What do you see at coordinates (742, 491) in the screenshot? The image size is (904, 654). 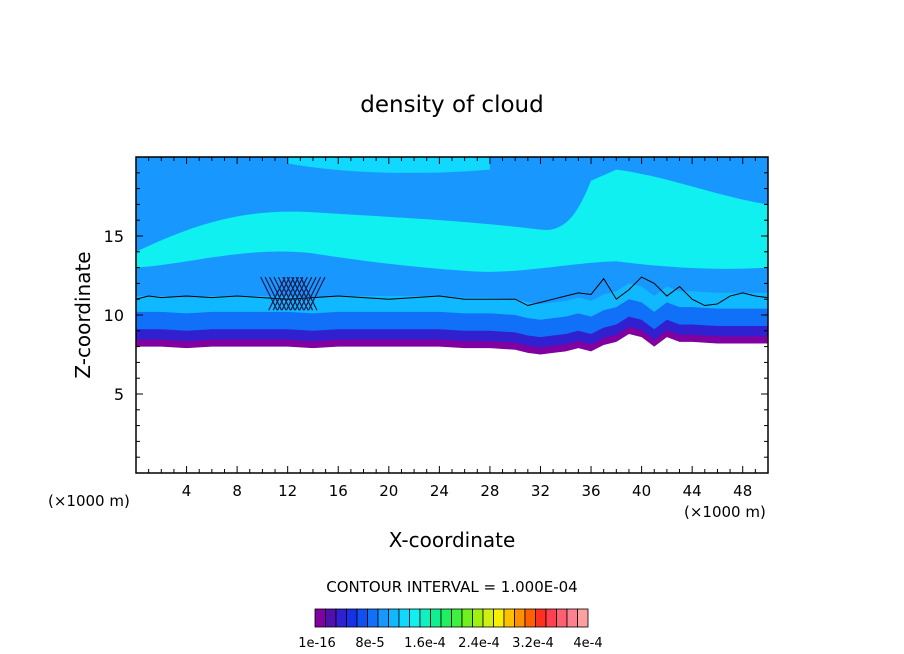 I see `x-tick-label: 48` at bounding box center [742, 491].